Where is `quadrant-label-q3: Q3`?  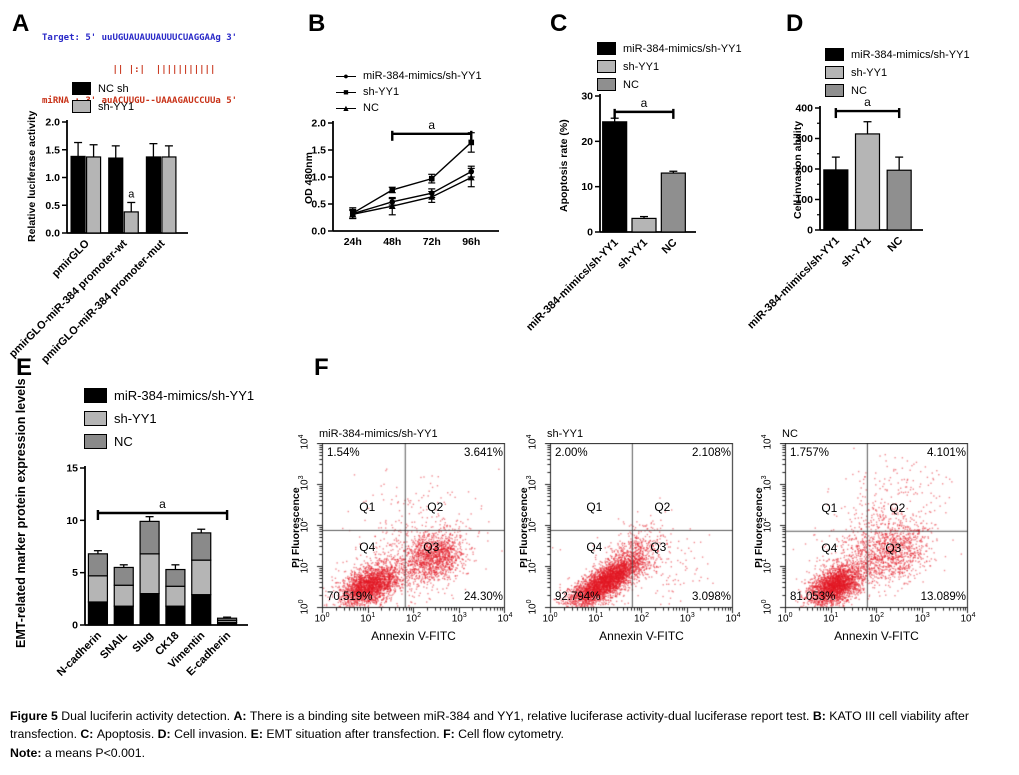
quadrant-label-q3: Q3 is located at coordinates (658, 547).